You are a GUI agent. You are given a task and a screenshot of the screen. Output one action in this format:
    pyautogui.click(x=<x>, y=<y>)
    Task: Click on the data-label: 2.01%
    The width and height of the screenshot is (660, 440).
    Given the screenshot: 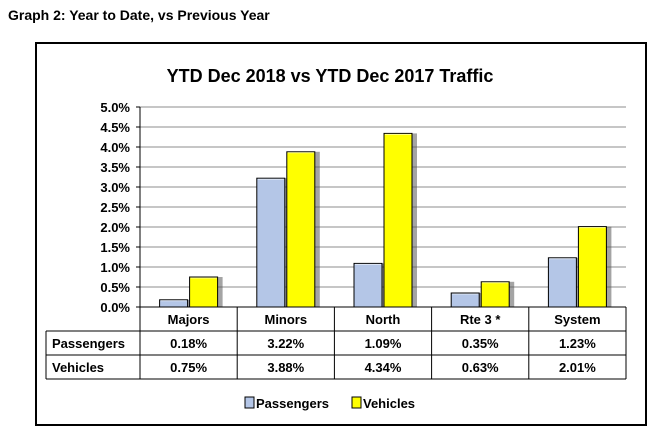 What is the action you would take?
    pyautogui.click(x=577, y=367)
    